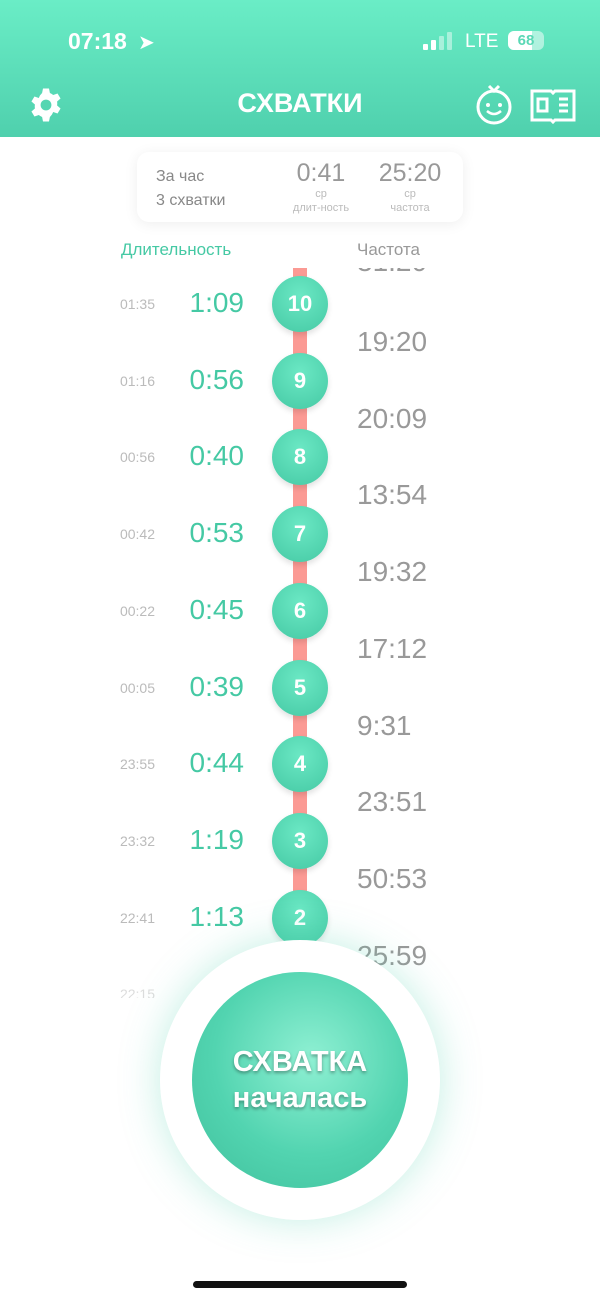  I want to click on frequency-value: 19:20, so click(392, 341).